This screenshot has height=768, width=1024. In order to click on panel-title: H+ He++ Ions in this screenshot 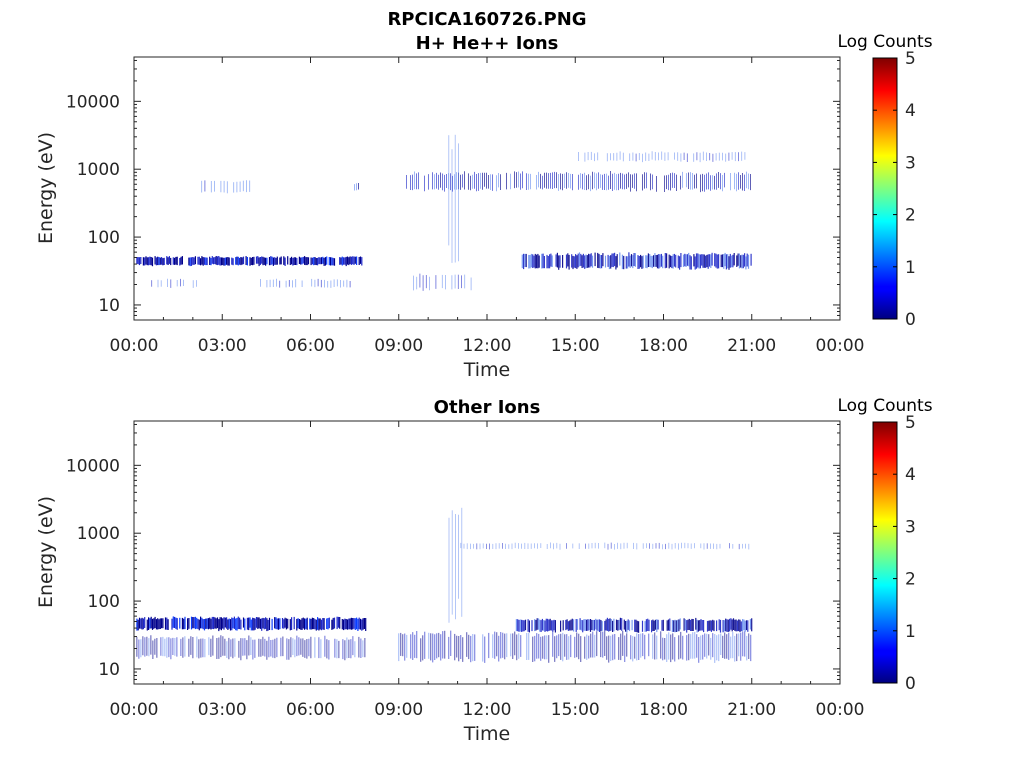, I will do `click(487, 43)`.